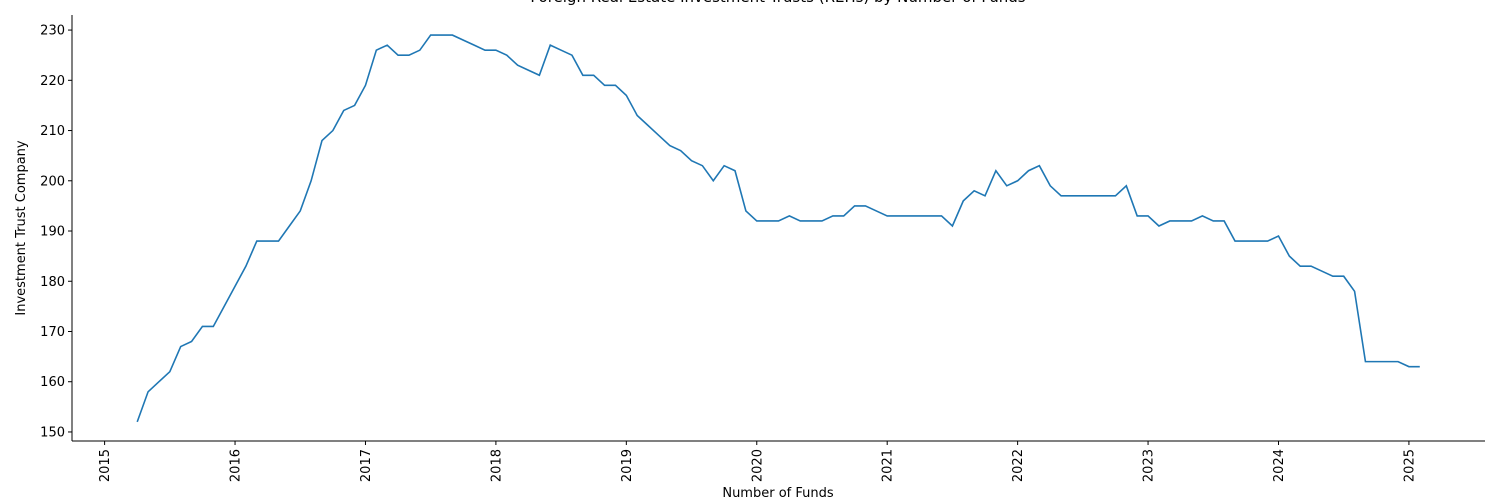 This screenshot has width=1500, height=500. What do you see at coordinates (52, 131) in the screenshot?
I see `y-tick-label: 210` at bounding box center [52, 131].